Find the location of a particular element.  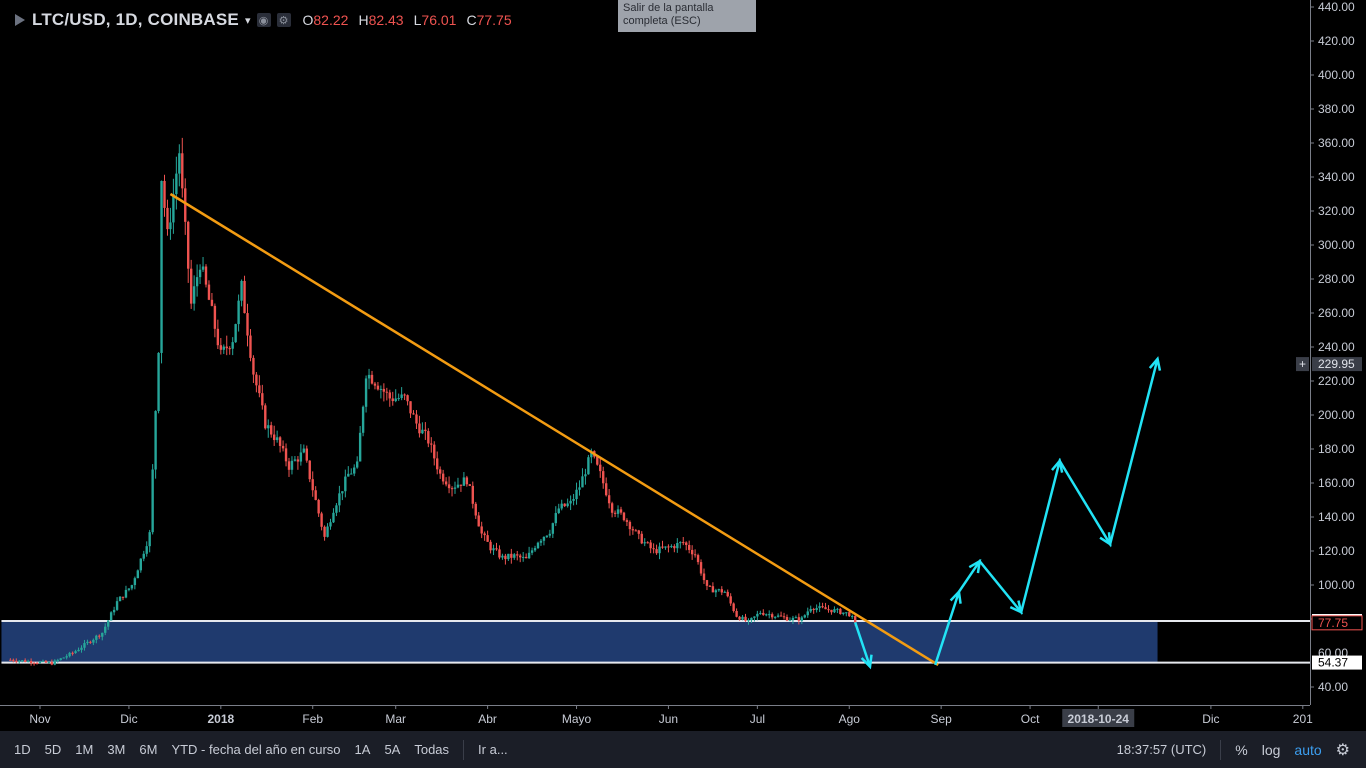

range-all: Todas is located at coordinates (432, 749).